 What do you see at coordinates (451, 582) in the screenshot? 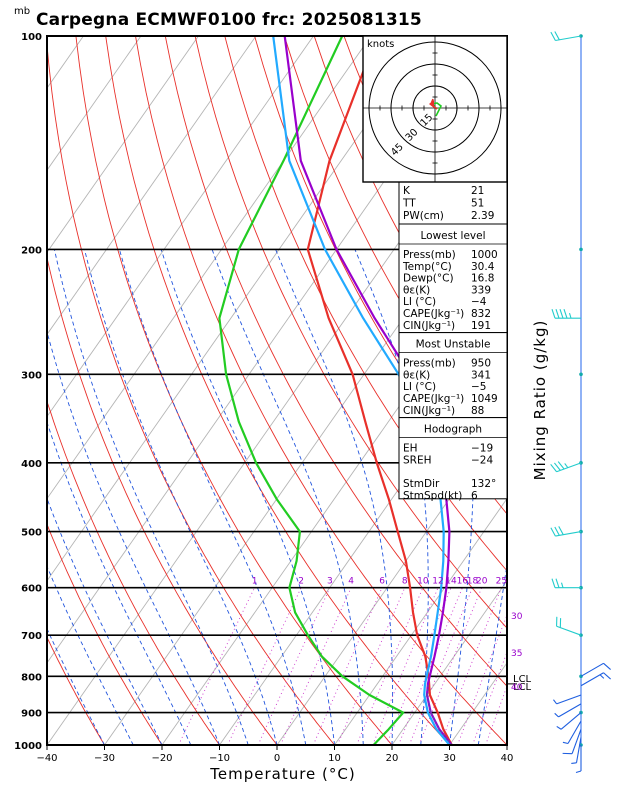
I see `mixing-ratio-label: 14` at bounding box center [451, 582].